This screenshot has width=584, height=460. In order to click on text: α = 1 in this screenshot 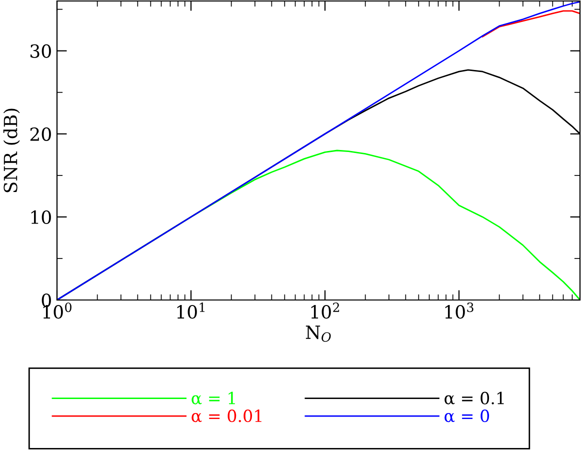, I will do `click(213, 398)`.